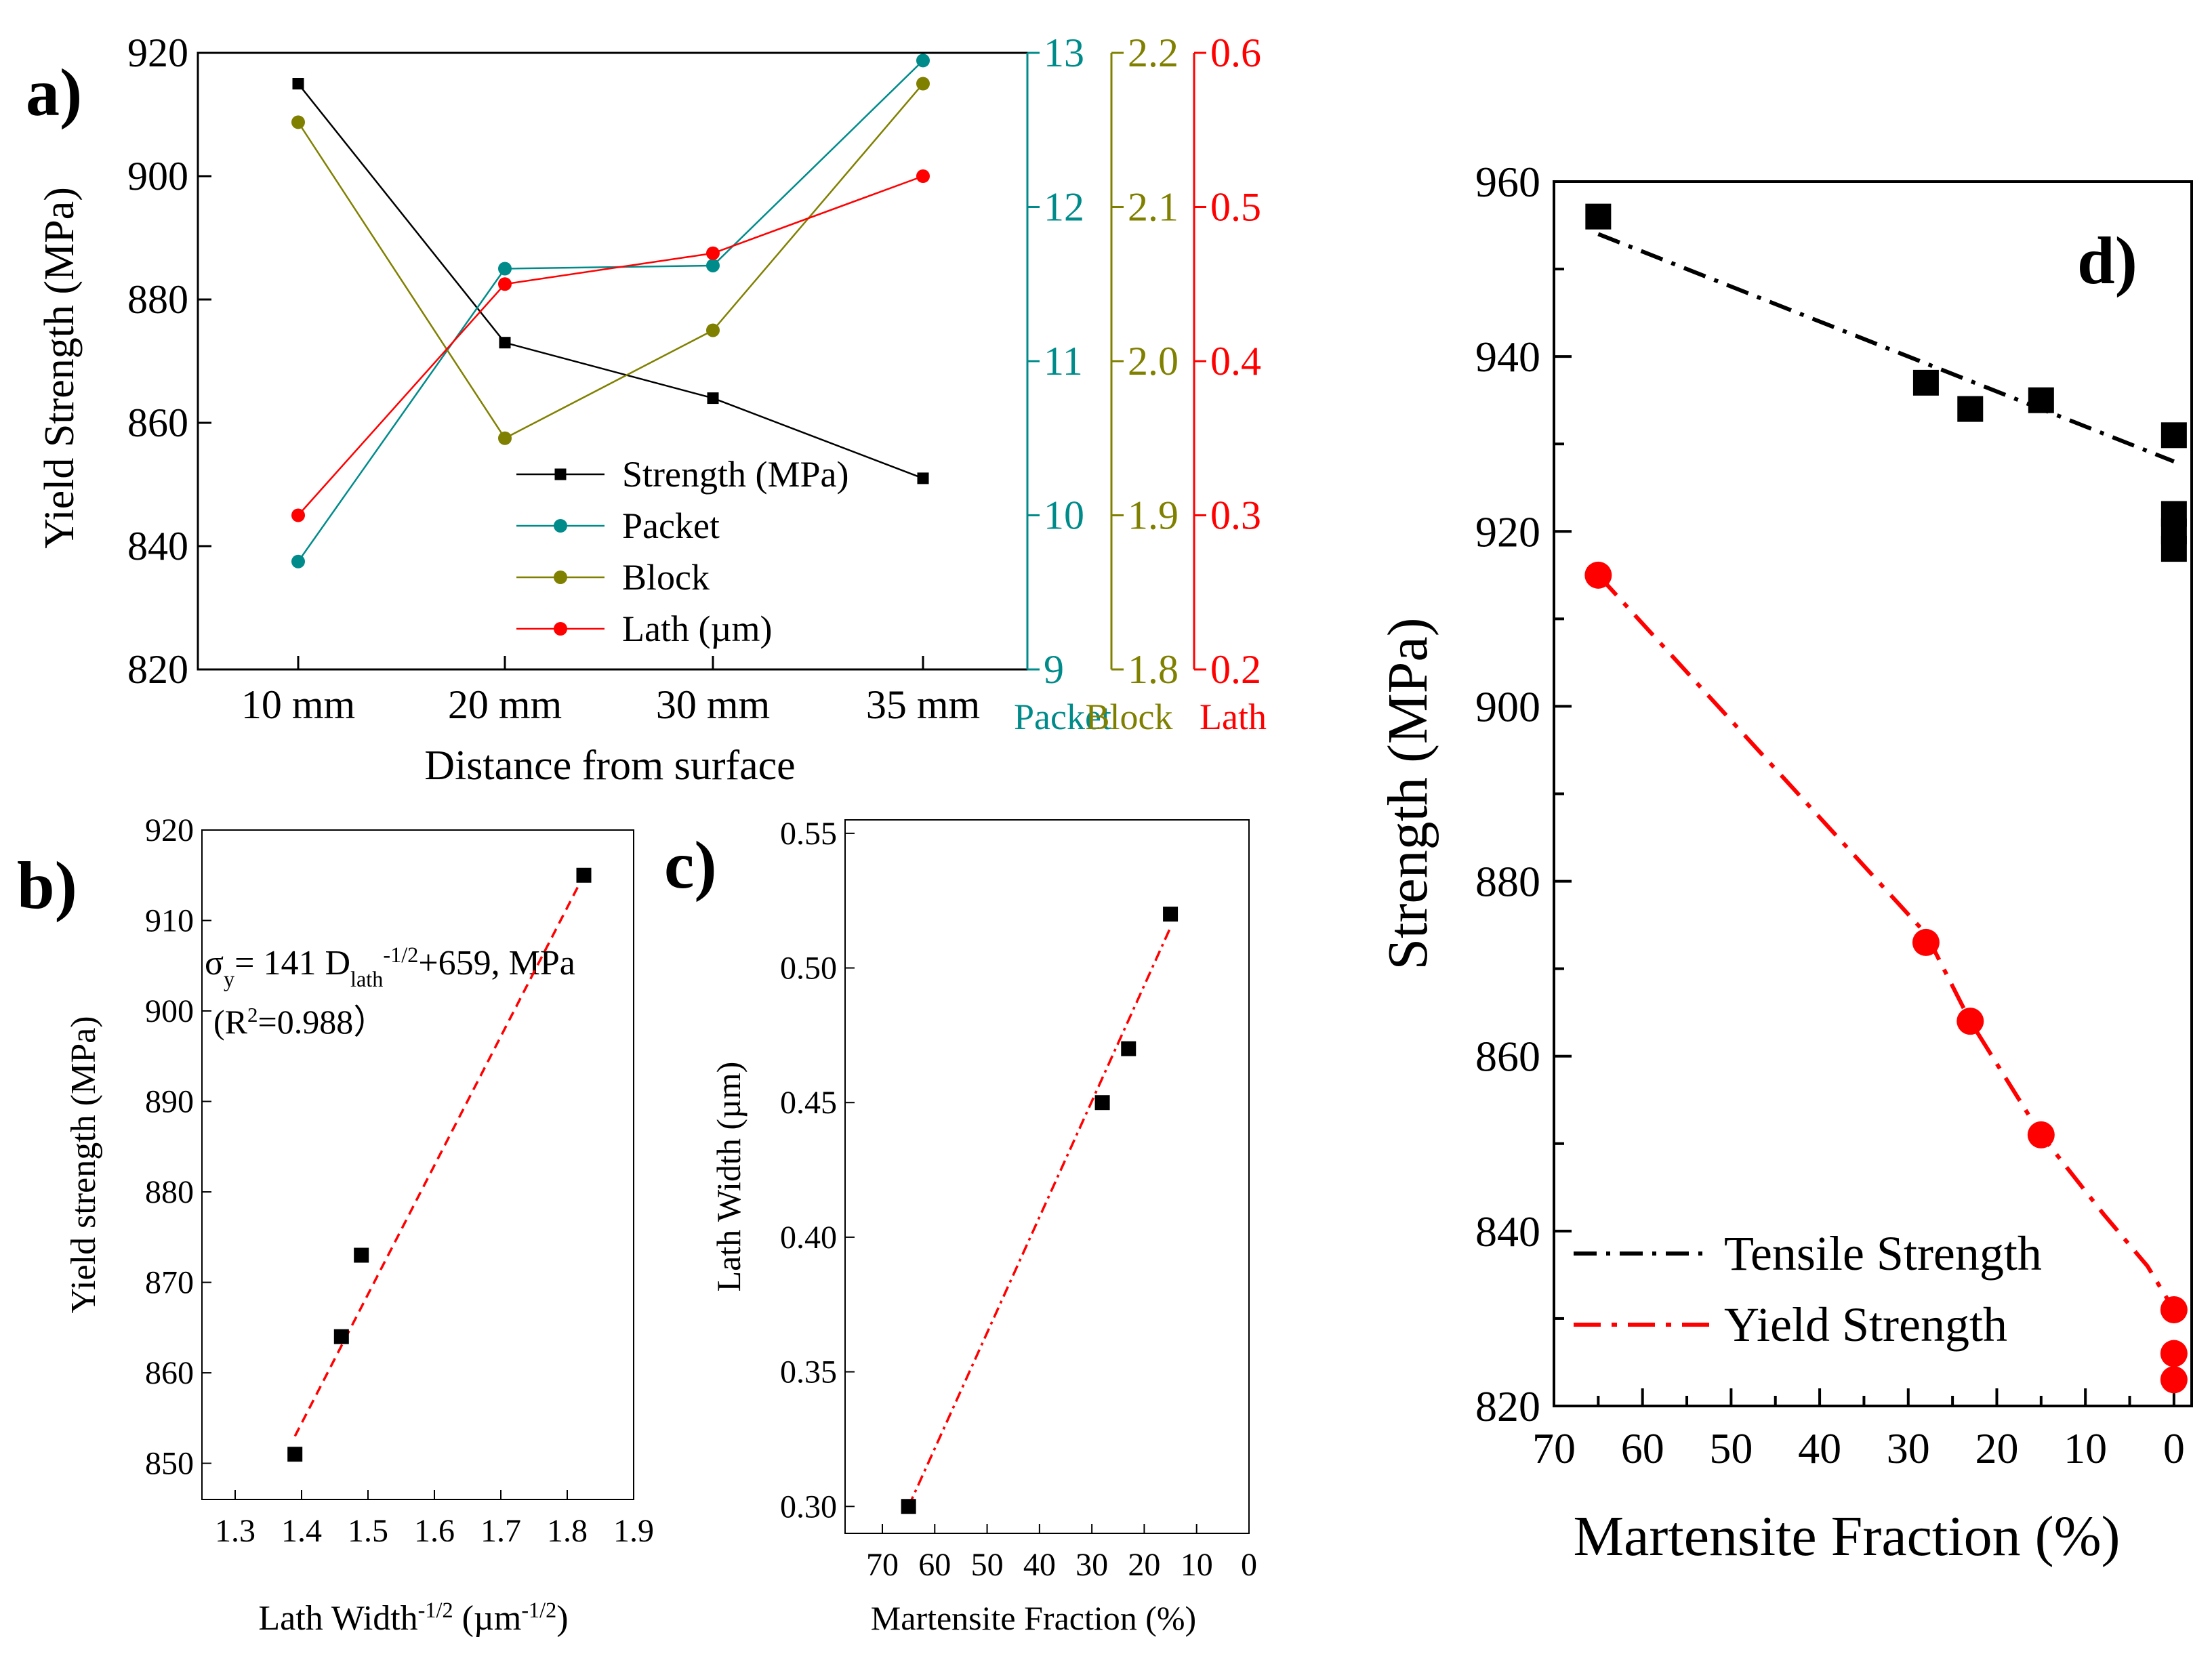 The width and height of the screenshot is (2212, 1656). I want to click on legend-label-d: Yield Strength, so click(1866, 1325).